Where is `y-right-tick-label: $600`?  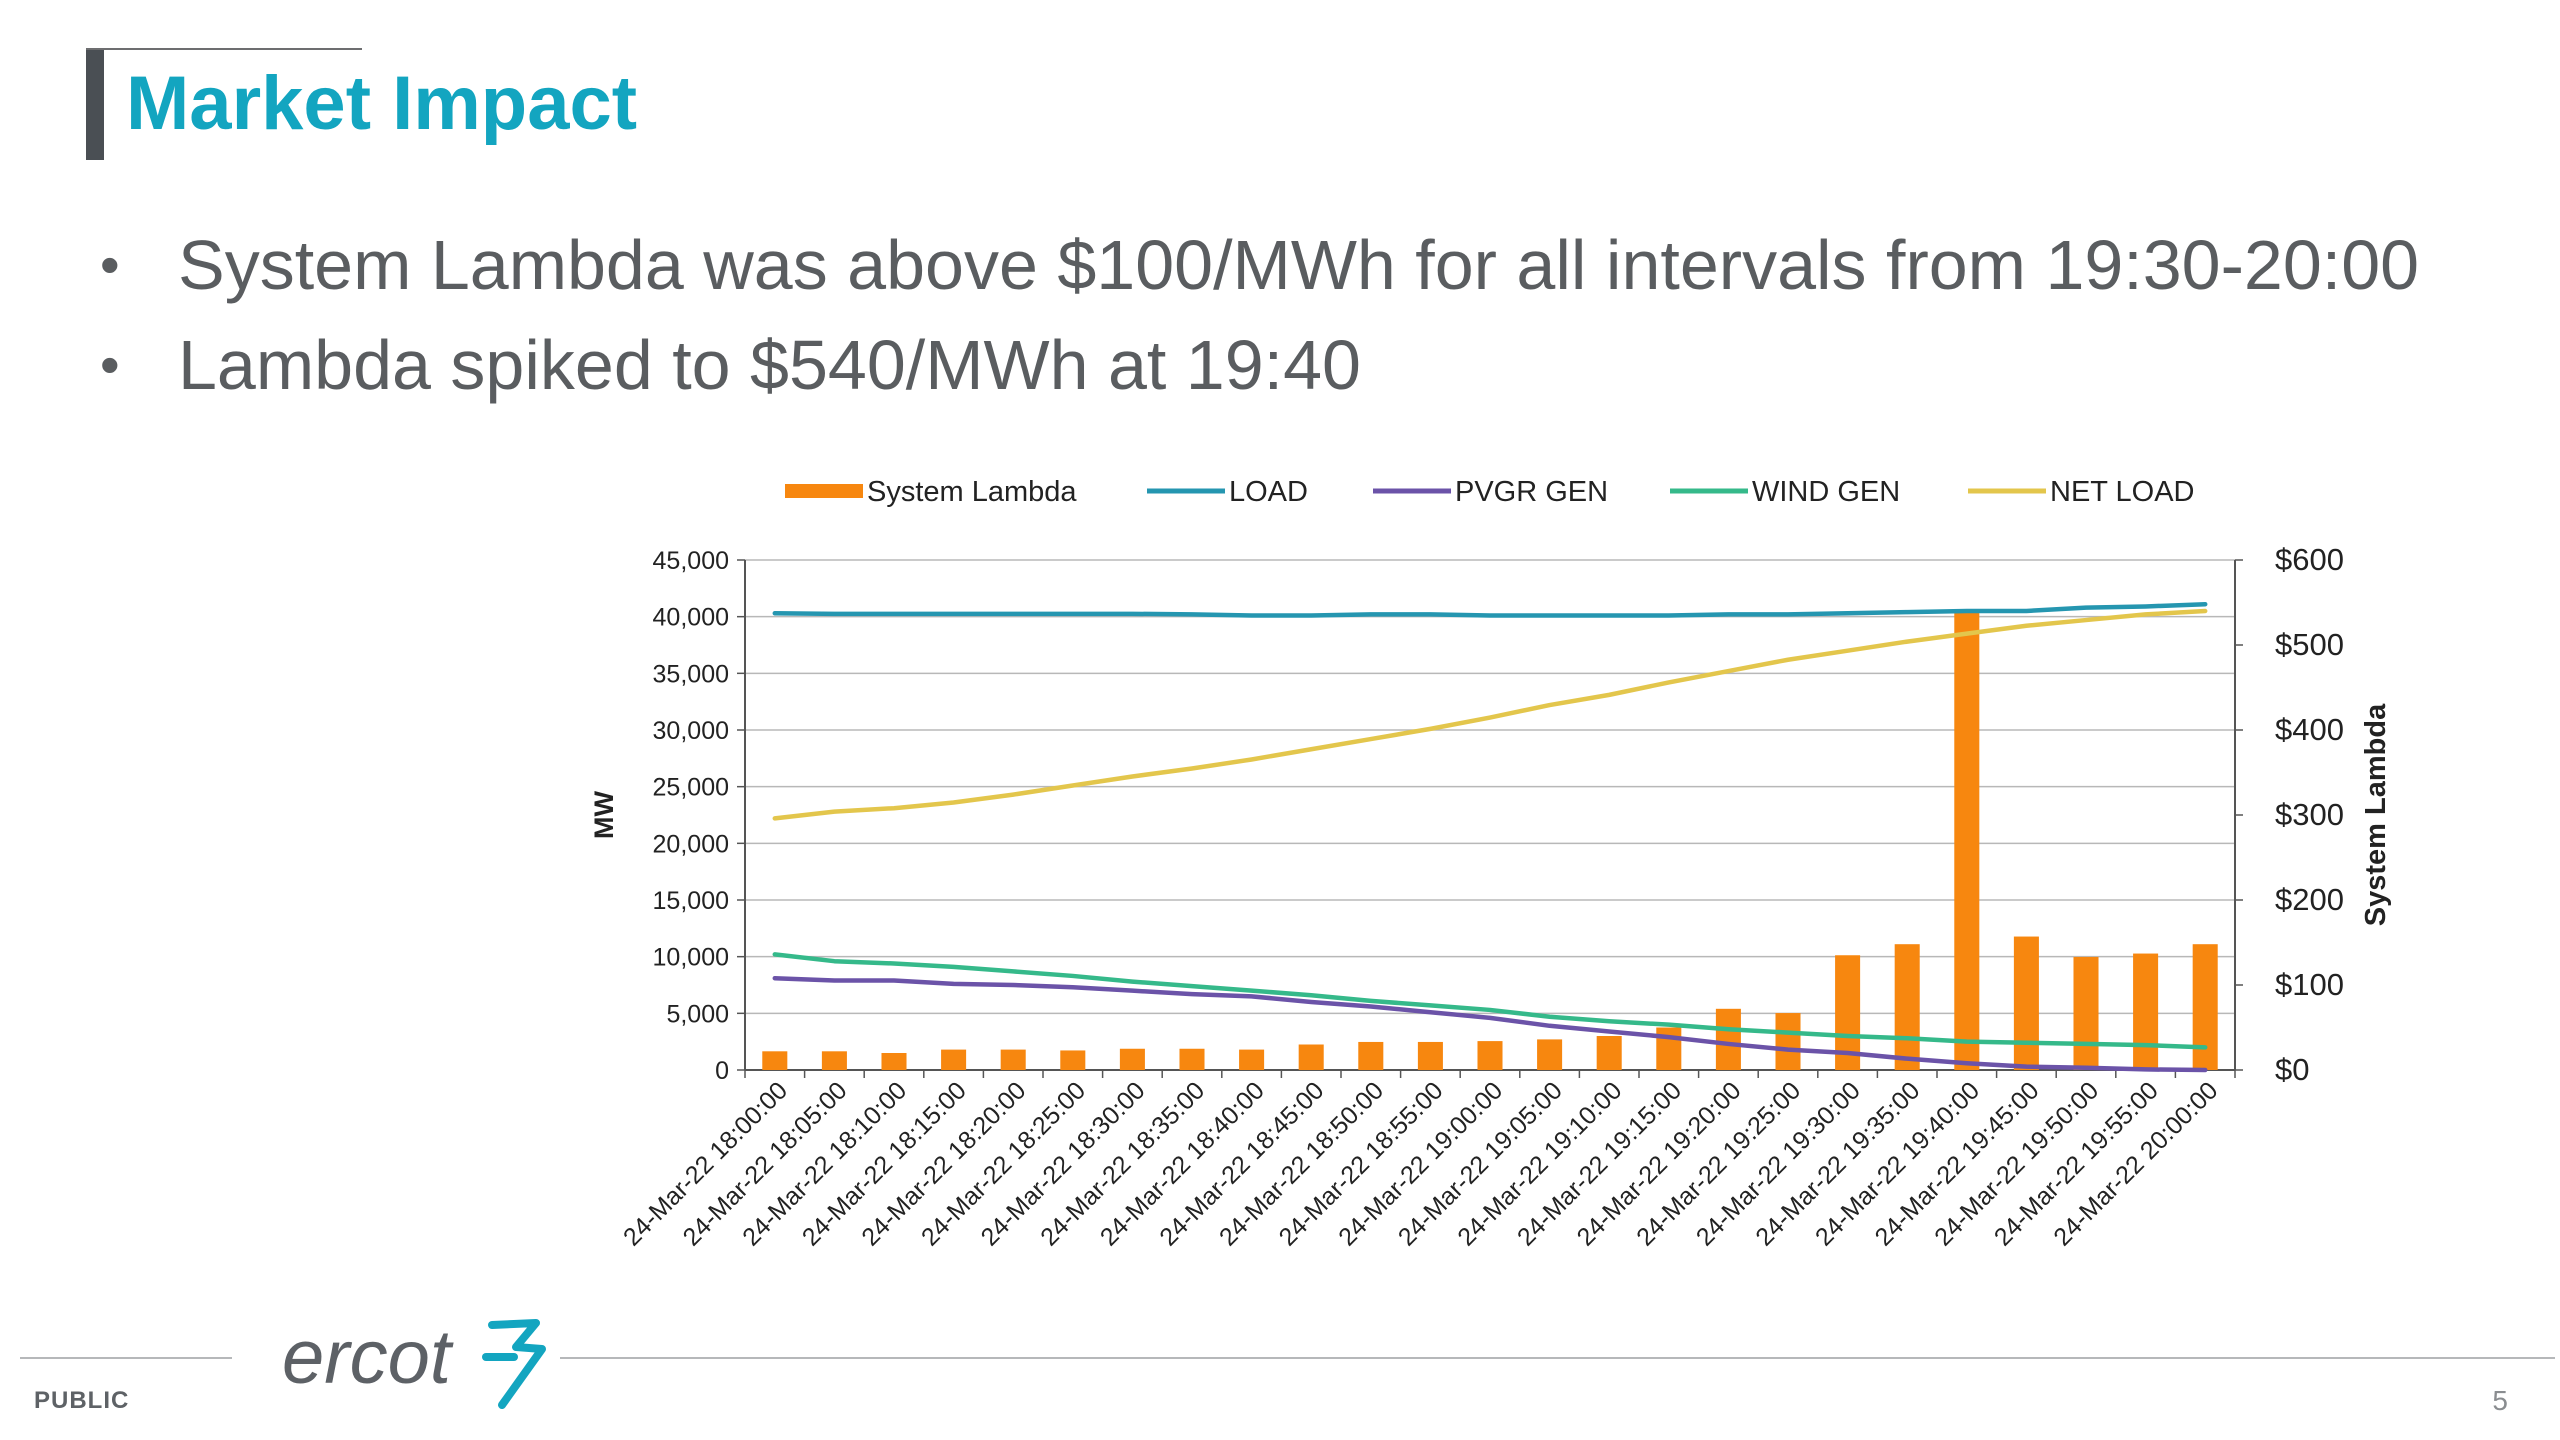
y-right-tick-label: $600 is located at coordinates (2309, 559).